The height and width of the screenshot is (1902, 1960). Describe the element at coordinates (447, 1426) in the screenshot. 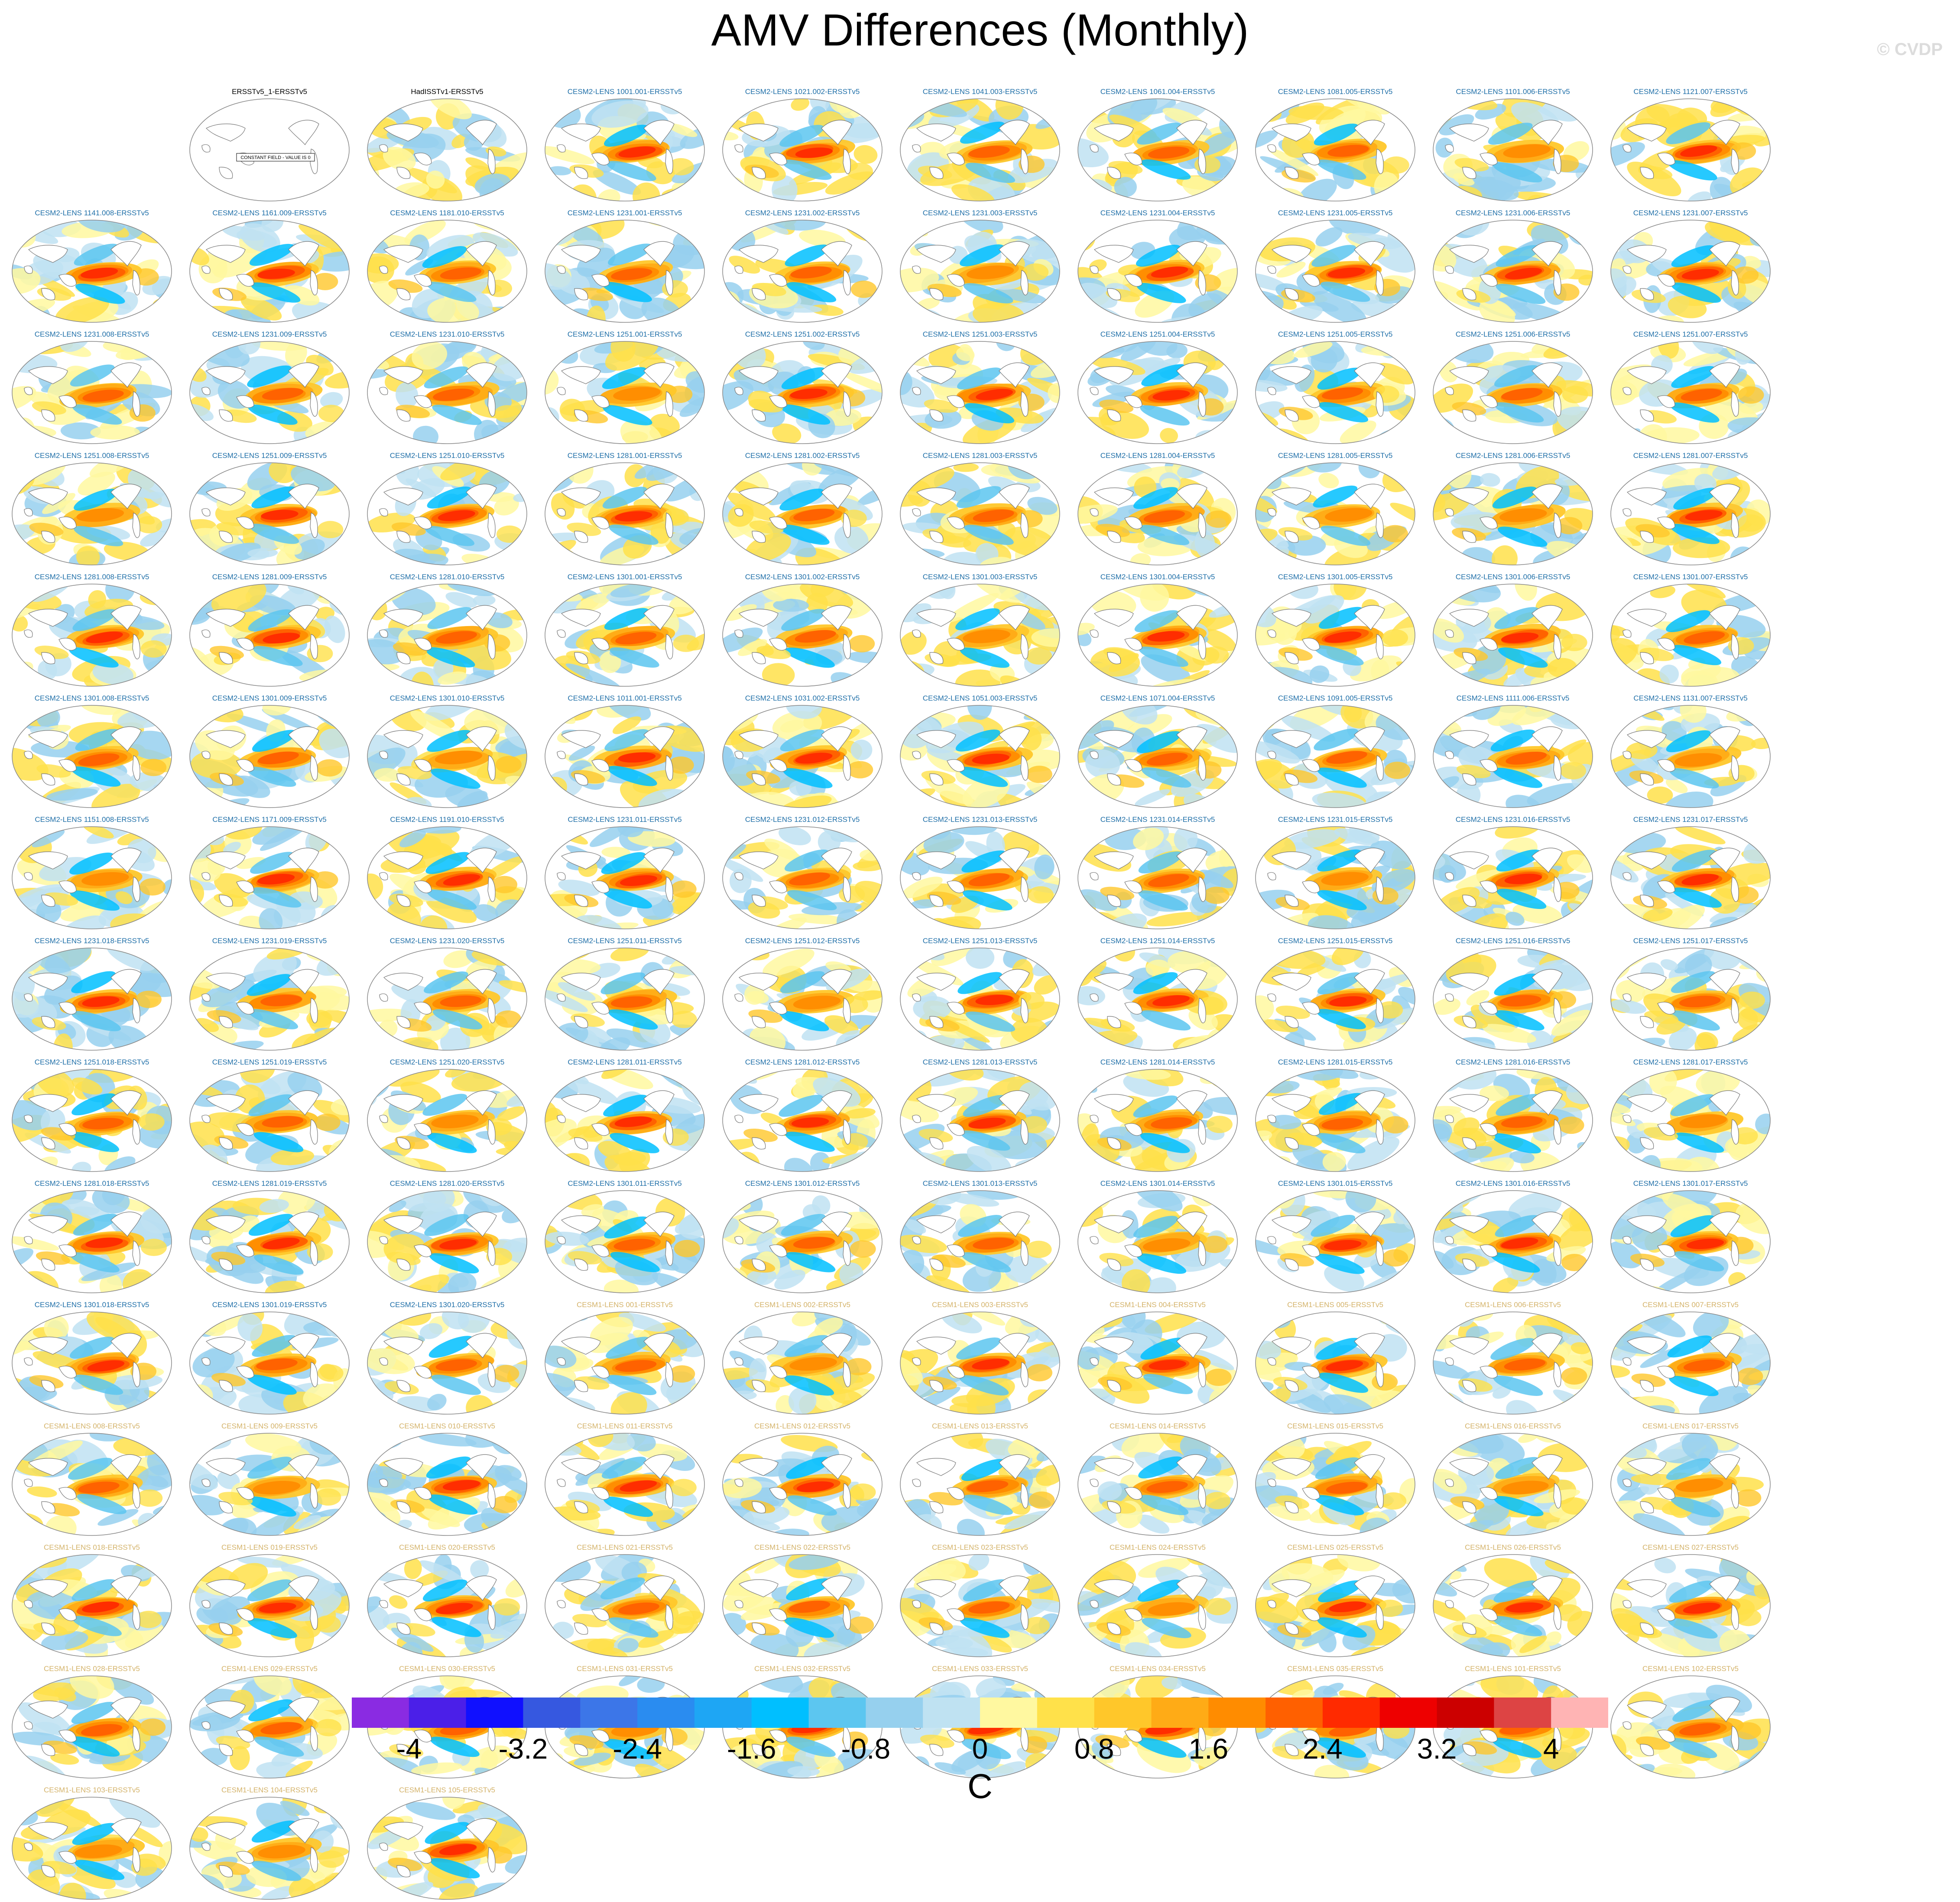

I see `panel-title: CESM1-LENS 010-ERSSTv5` at that location.